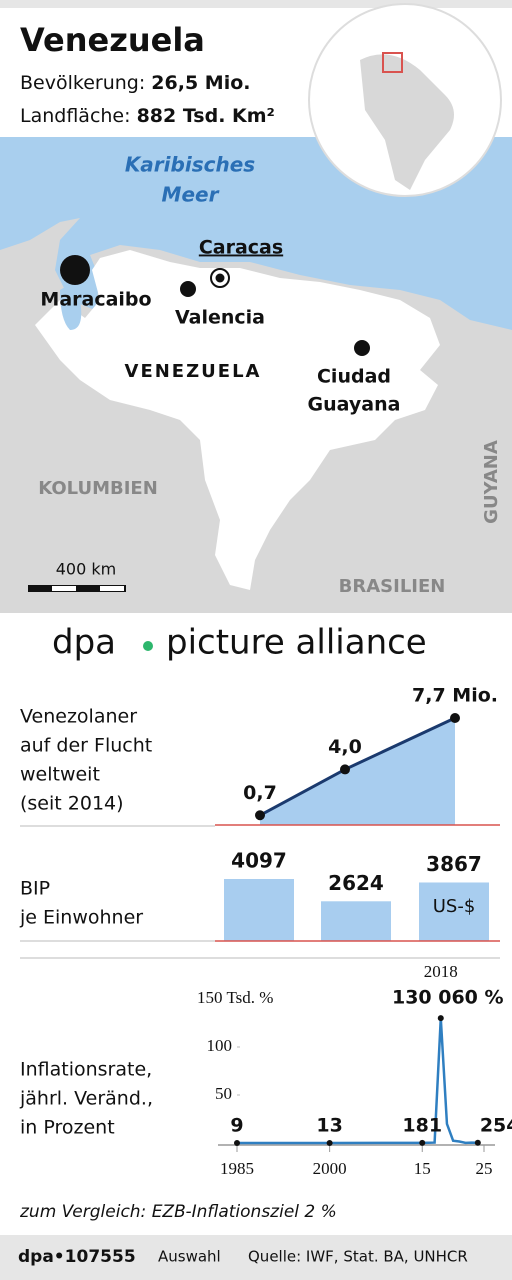 The height and width of the screenshot is (1280, 512). What do you see at coordinates (454, 906) in the screenshot?
I see `unit-label: US-$` at bounding box center [454, 906].